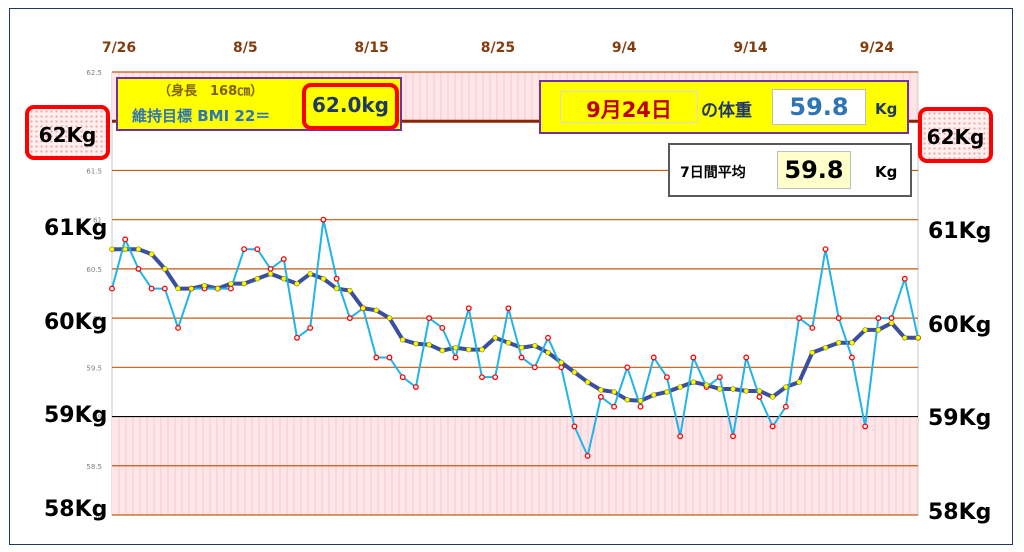  I want to click on y-tick-label: 58.5, so click(94, 467).